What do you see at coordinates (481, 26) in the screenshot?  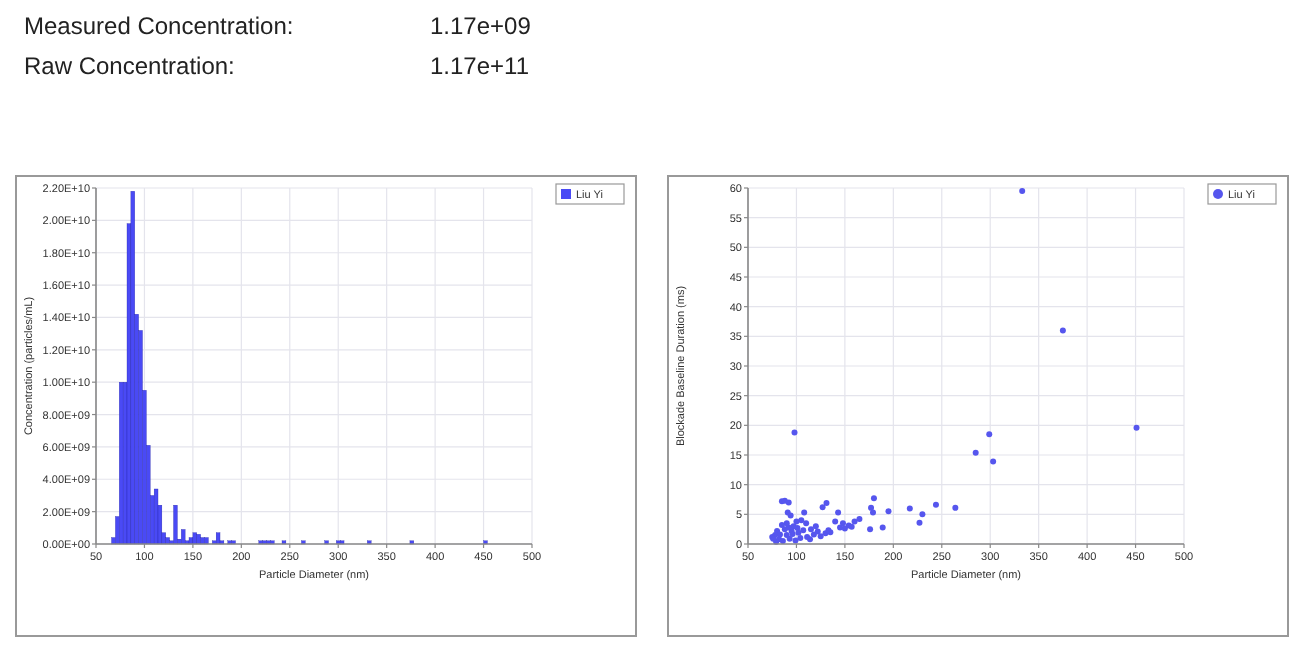 I see `text: 1.17e+09` at bounding box center [481, 26].